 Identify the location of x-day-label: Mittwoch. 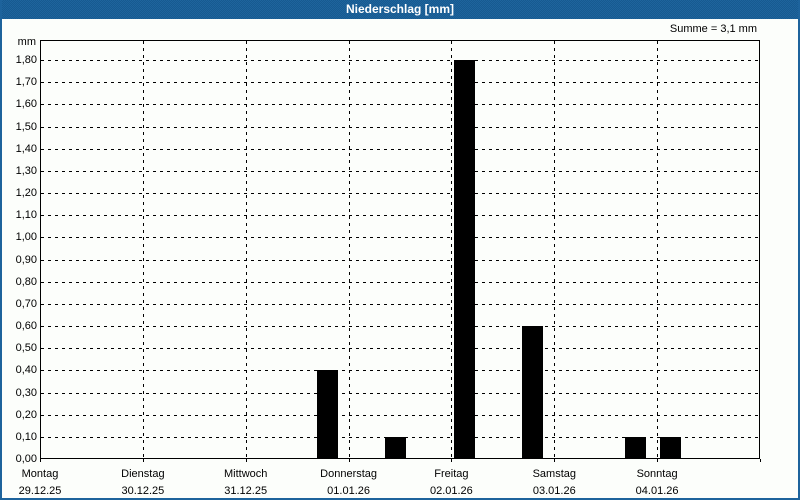
(245, 474).